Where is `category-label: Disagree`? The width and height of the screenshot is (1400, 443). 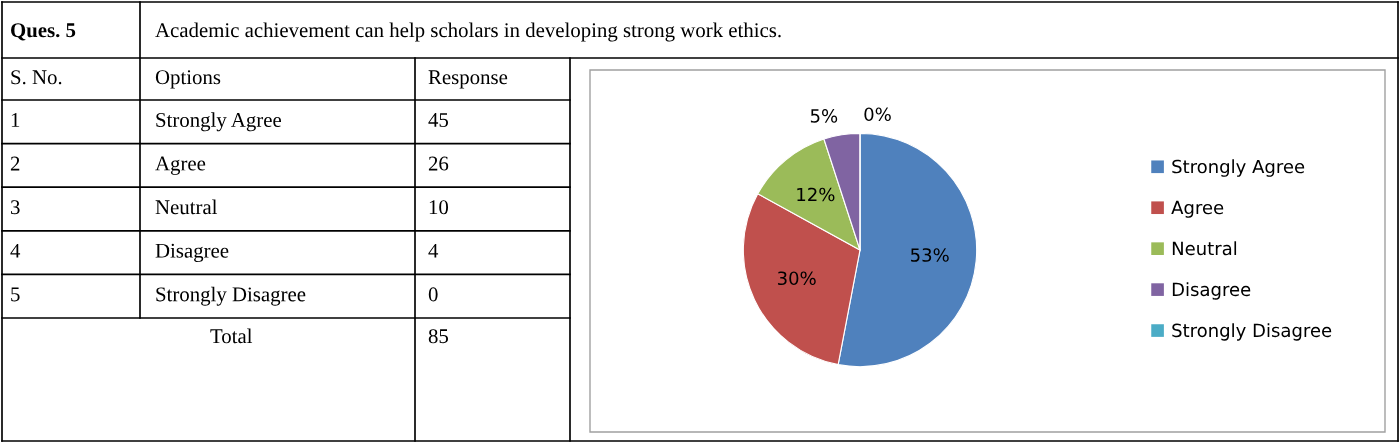 category-label: Disagree is located at coordinates (192, 253).